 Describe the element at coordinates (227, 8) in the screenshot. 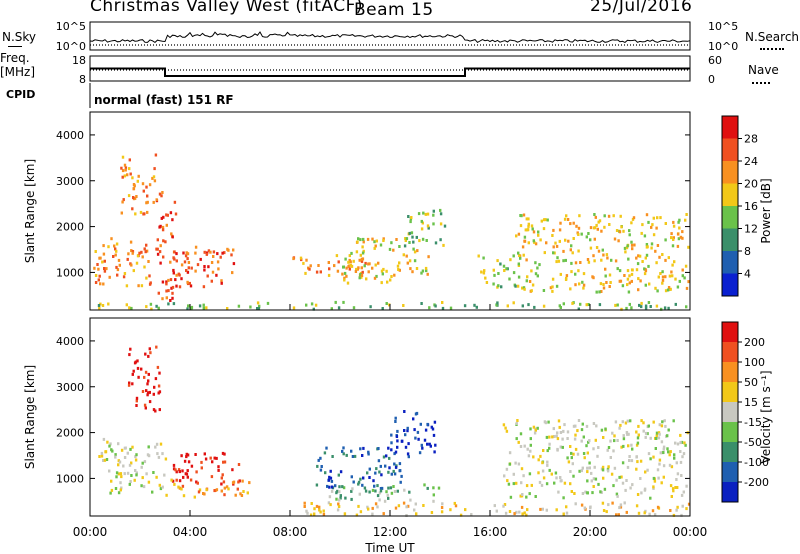

I see `chart-title: Christmas Valley West (fitACF)` at that location.